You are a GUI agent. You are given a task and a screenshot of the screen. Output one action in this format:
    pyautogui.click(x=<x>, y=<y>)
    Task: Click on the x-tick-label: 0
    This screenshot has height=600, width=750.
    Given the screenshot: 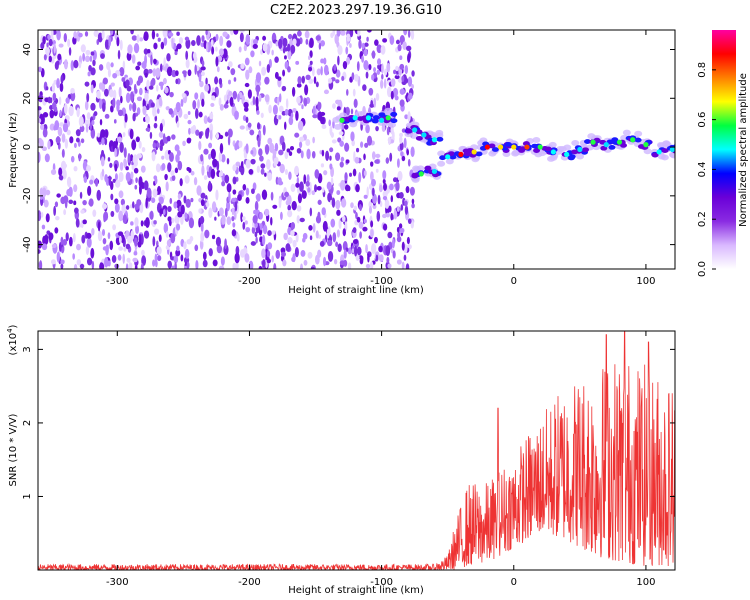 What is the action you would take?
    pyautogui.click(x=514, y=582)
    